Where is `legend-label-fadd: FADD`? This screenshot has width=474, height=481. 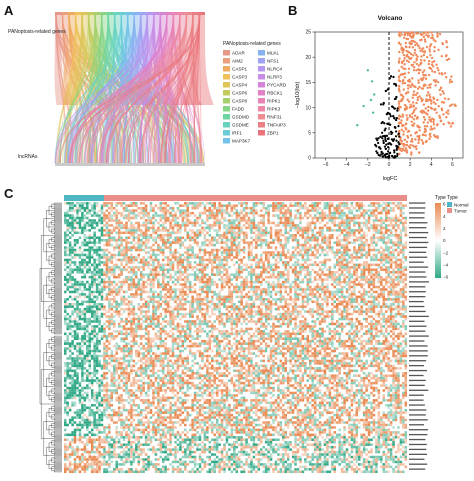 legend-label-fadd: FADD is located at coordinates (238, 109).